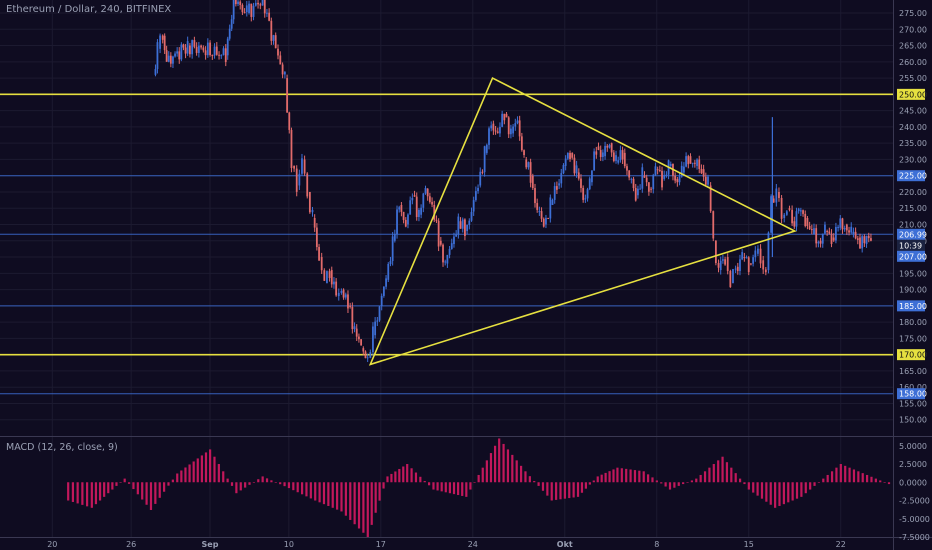  Describe the element at coordinates (913, 290) in the screenshot. I see `price-tick-label: 190.00` at that location.